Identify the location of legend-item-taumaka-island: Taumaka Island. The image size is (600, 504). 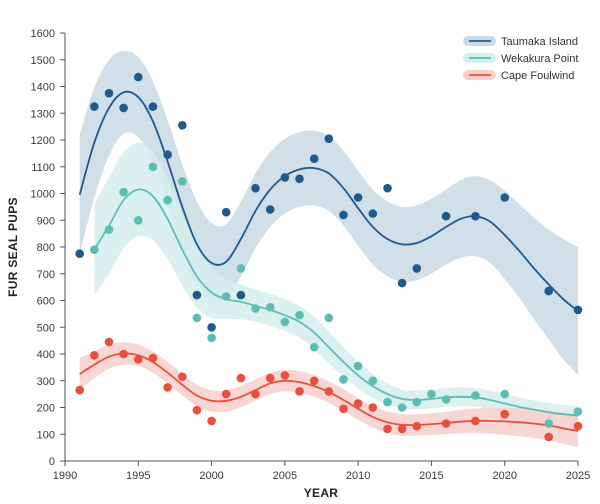
(520, 42).